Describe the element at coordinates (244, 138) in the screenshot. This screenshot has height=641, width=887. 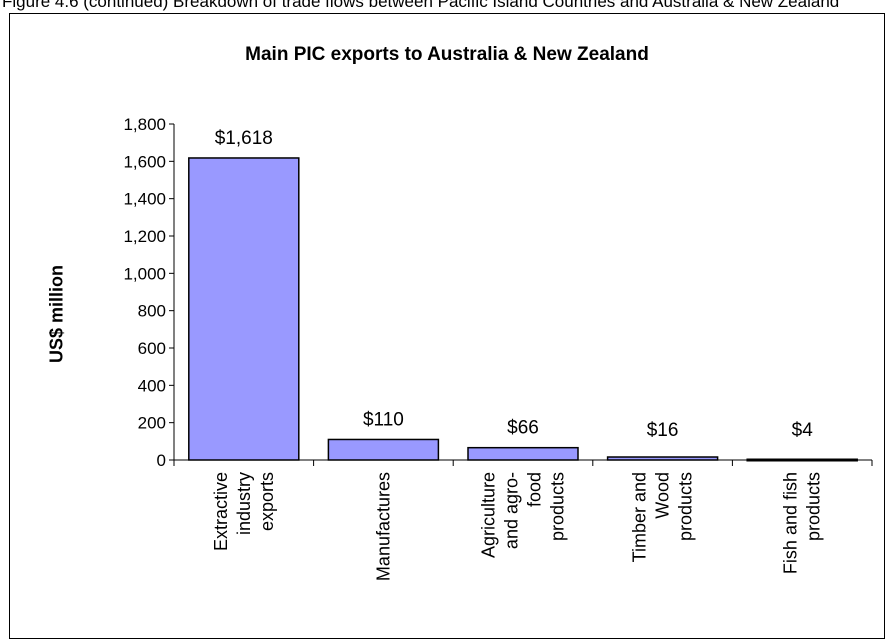
I see `data-label-0: $1,618` at that location.